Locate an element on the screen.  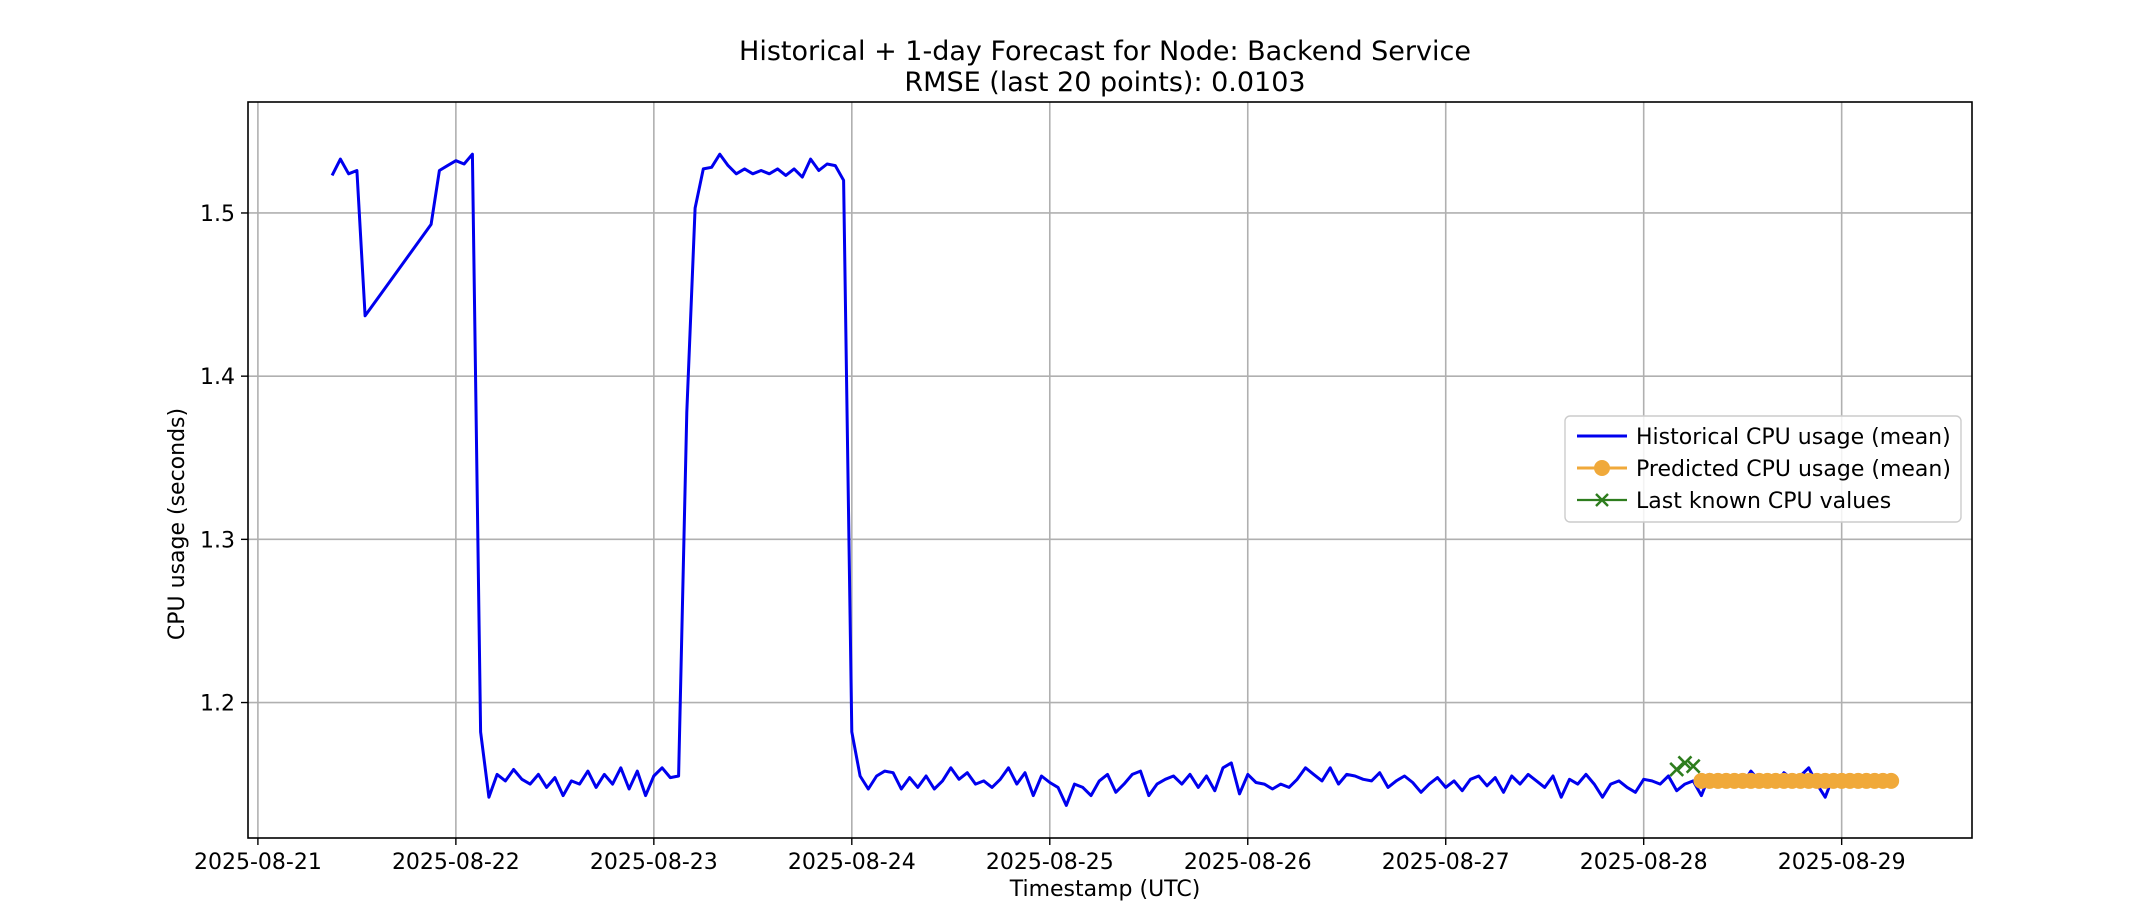
x-axis-label: Timestamp (UTC) is located at coordinates (1105, 889).